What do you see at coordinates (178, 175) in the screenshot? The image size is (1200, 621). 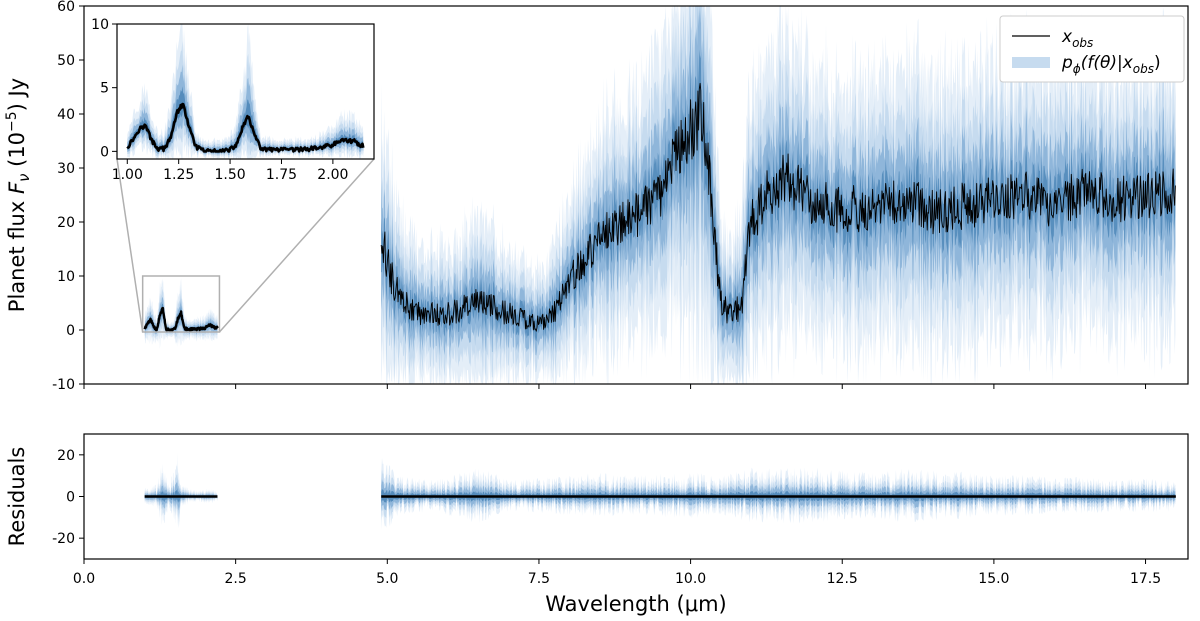 I see `inset-x-tick-label: 1.25` at bounding box center [178, 175].